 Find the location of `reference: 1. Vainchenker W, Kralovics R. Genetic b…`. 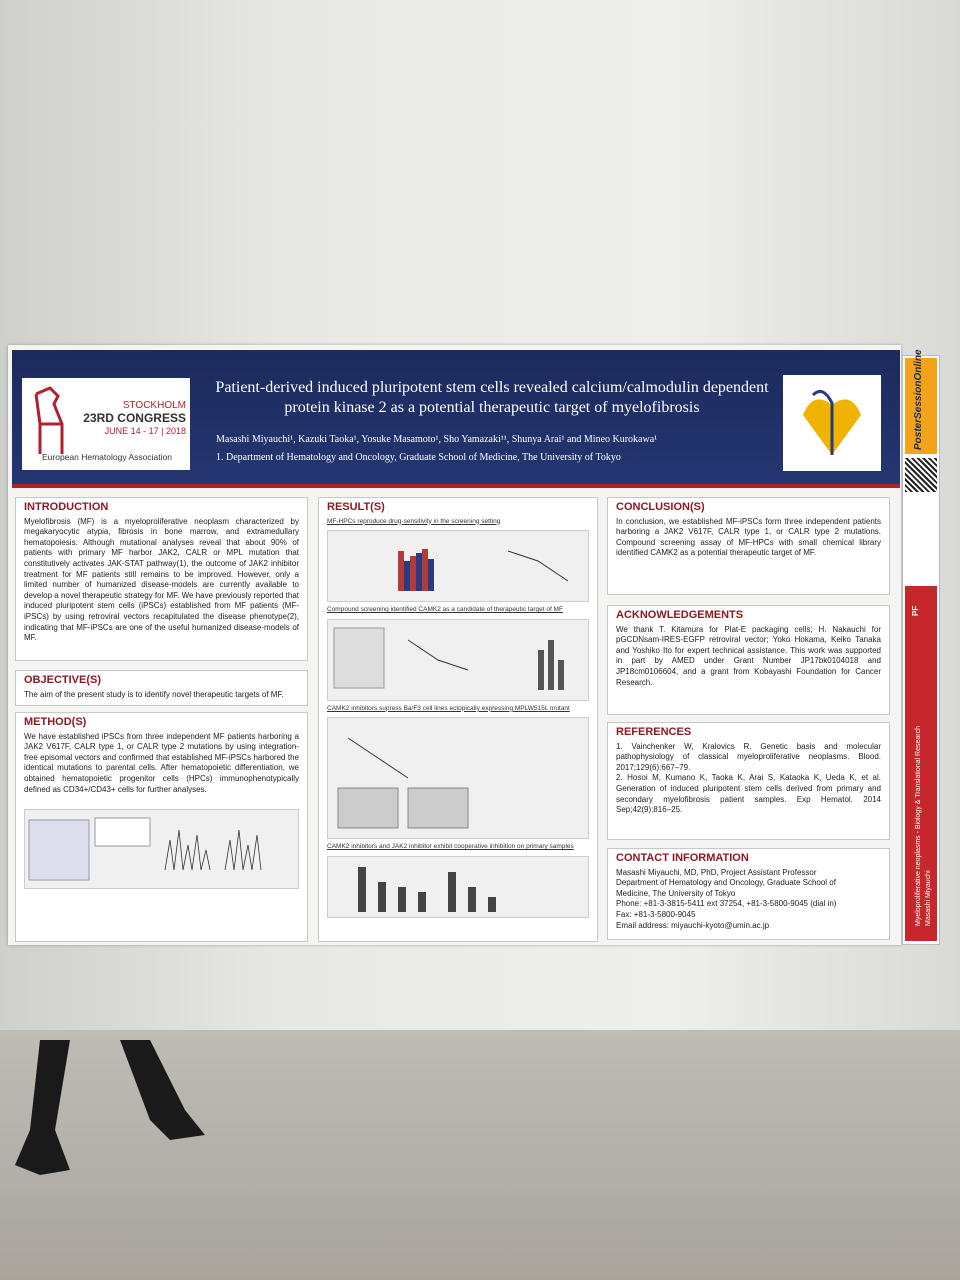

reference: 1. Vainchenker W, Kralovics R. Genetic b… is located at coordinates (748, 756).